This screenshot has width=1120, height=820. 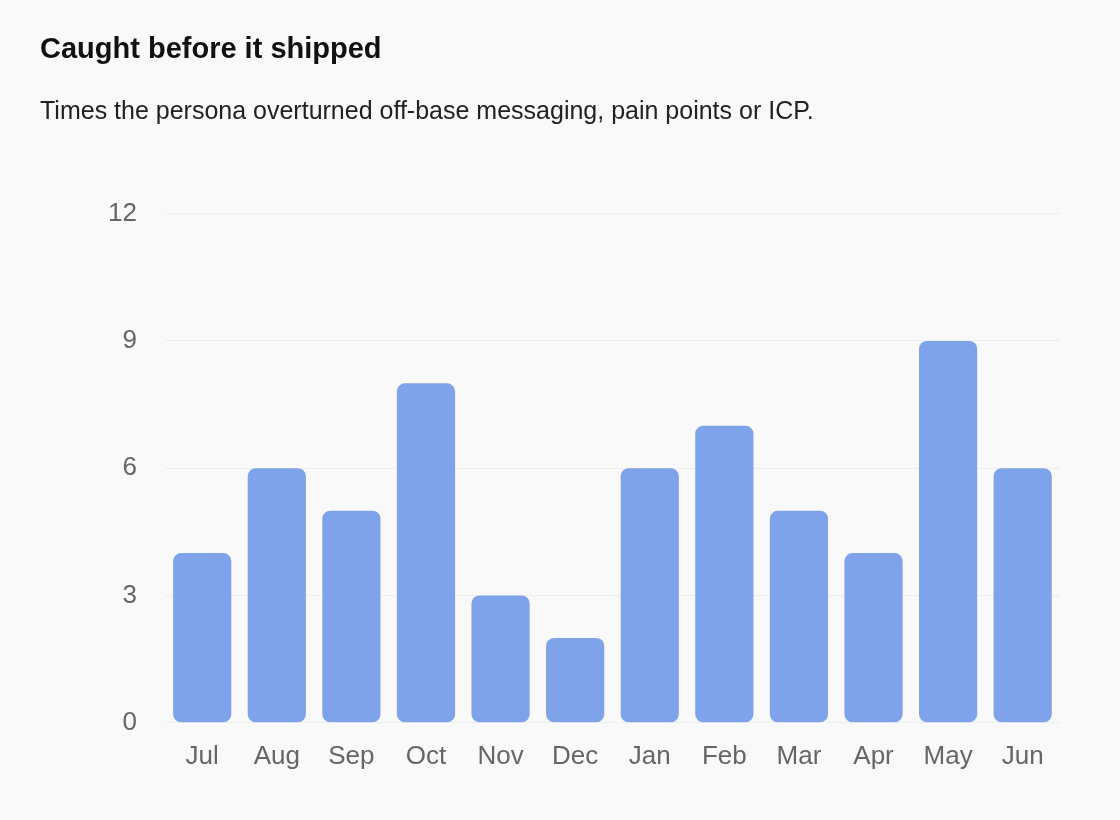 What do you see at coordinates (351, 754) in the screenshot?
I see `x-tick-label: Sep` at bounding box center [351, 754].